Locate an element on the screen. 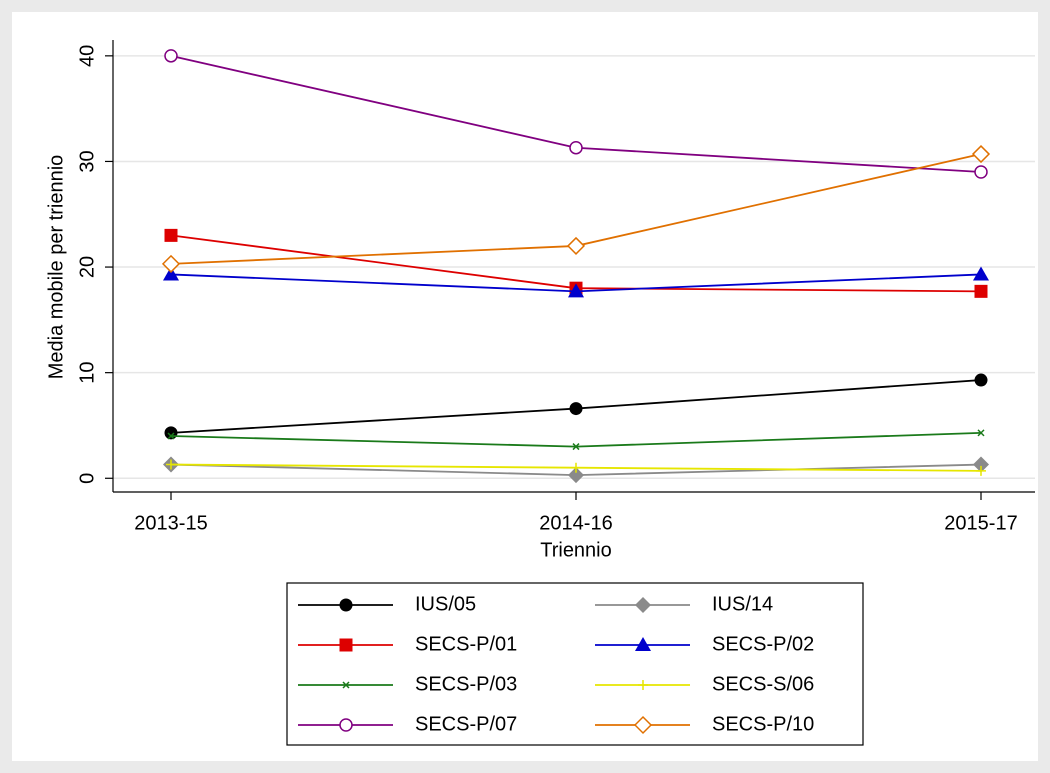 Image resolution: width=1050 pixels, height=773 pixels. x-tick-label: 2013-15 is located at coordinates (170, 523).